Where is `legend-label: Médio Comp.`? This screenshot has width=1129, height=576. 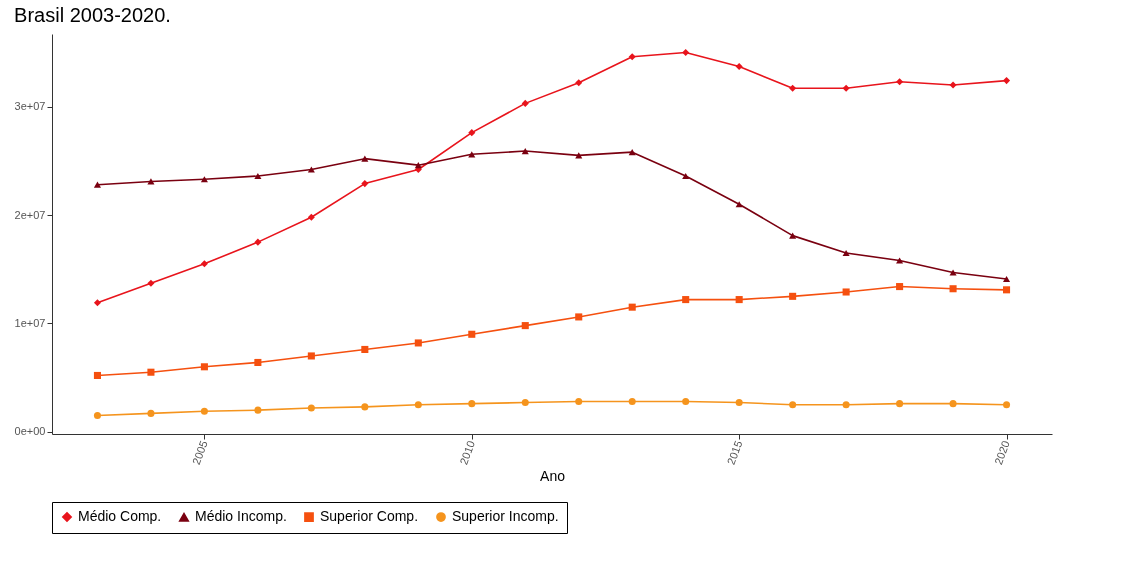
legend-label: Médio Comp. is located at coordinates (120, 516).